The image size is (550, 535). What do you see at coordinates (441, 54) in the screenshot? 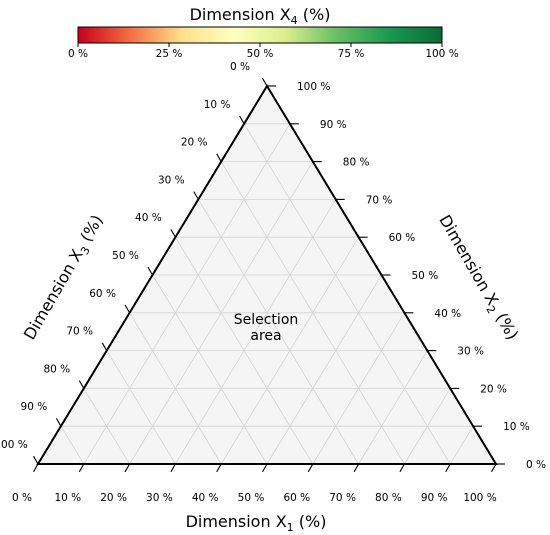
I see `colorbar-tick-label: 100 %` at bounding box center [441, 54].